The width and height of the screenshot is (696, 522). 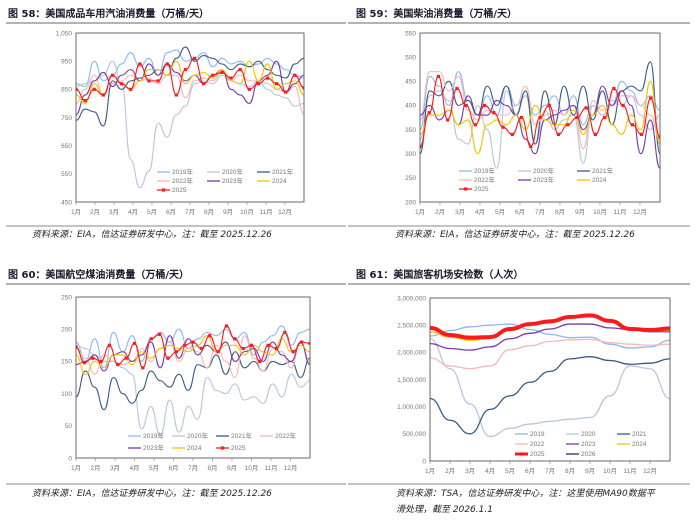 What do you see at coordinates (66, 146) in the screenshot?
I see `y-tick-label: 650` at bounding box center [66, 146].